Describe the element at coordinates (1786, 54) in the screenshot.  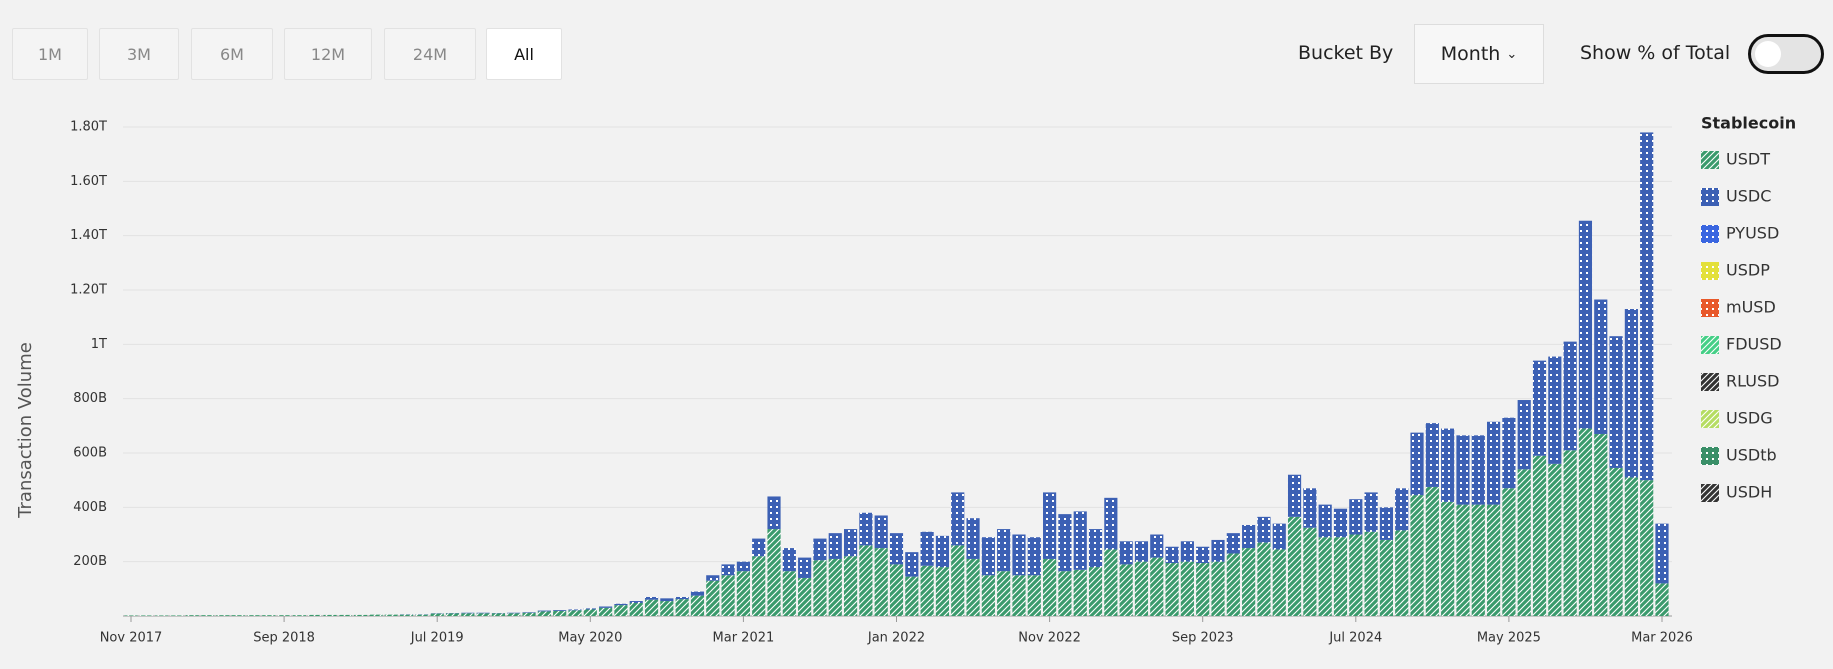
I see `percent-toggle` at that location.